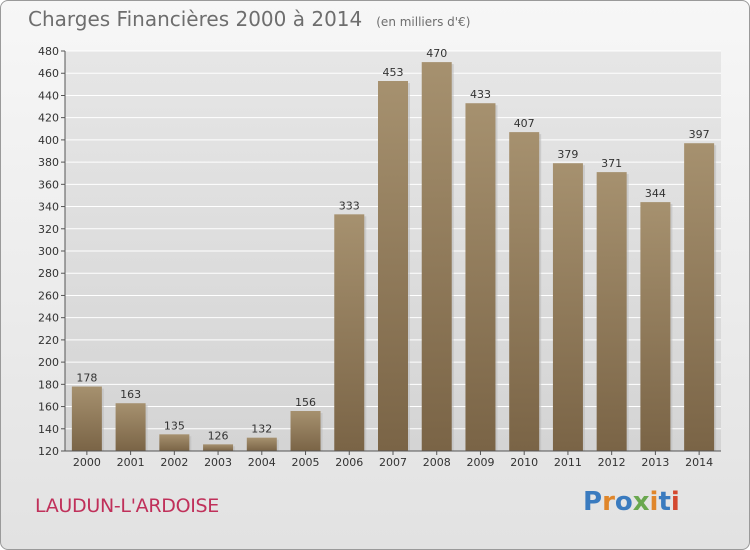 Image resolution: width=750 pixels, height=550 pixels. I want to click on x-tick-label: 2001, so click(131, 462).